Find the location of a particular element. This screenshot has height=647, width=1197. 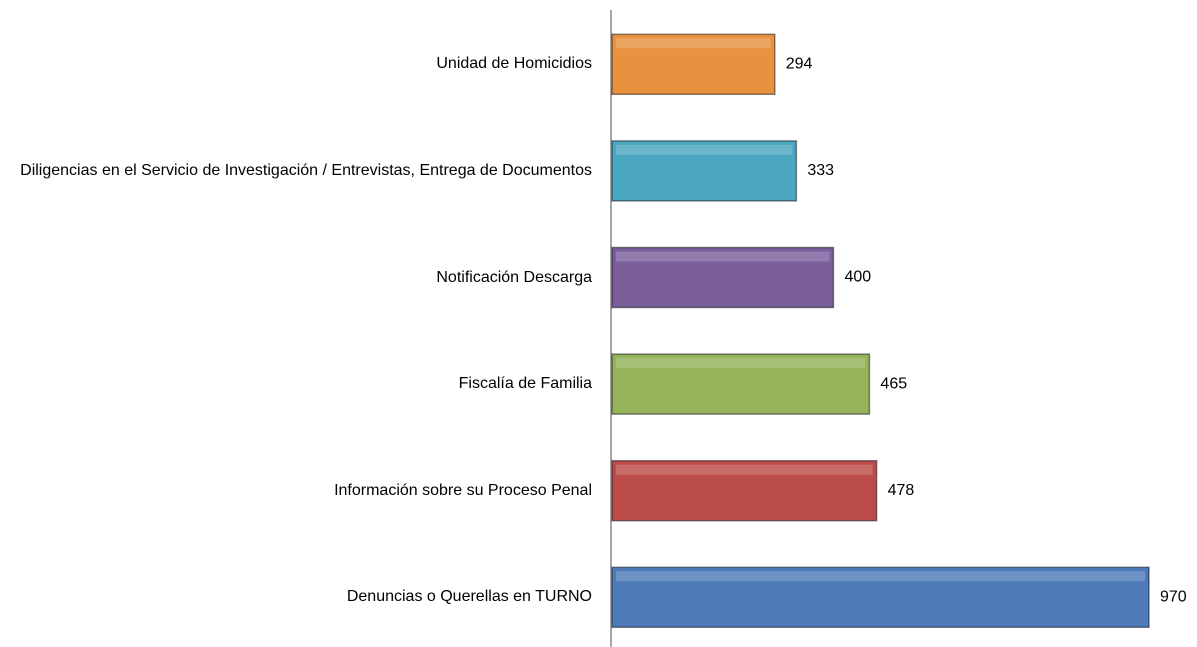

value-label: 478 is located at coordinates (901, 490).